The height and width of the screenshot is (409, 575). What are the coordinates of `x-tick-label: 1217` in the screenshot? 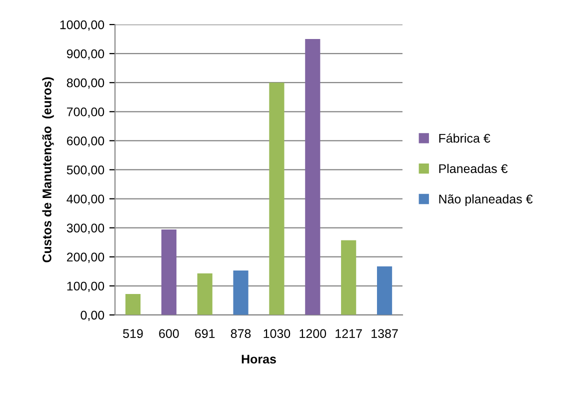 It's located at (349, 333).